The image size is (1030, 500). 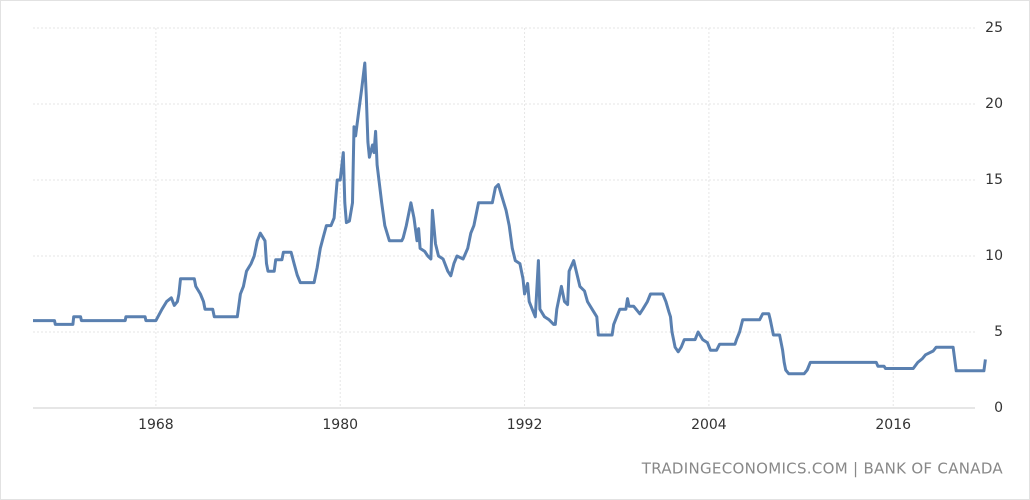 What do you see at coordinates (893, 425) in the screenshot?
I see `x-tick-label: 2016` at bounding box center [893, 425].